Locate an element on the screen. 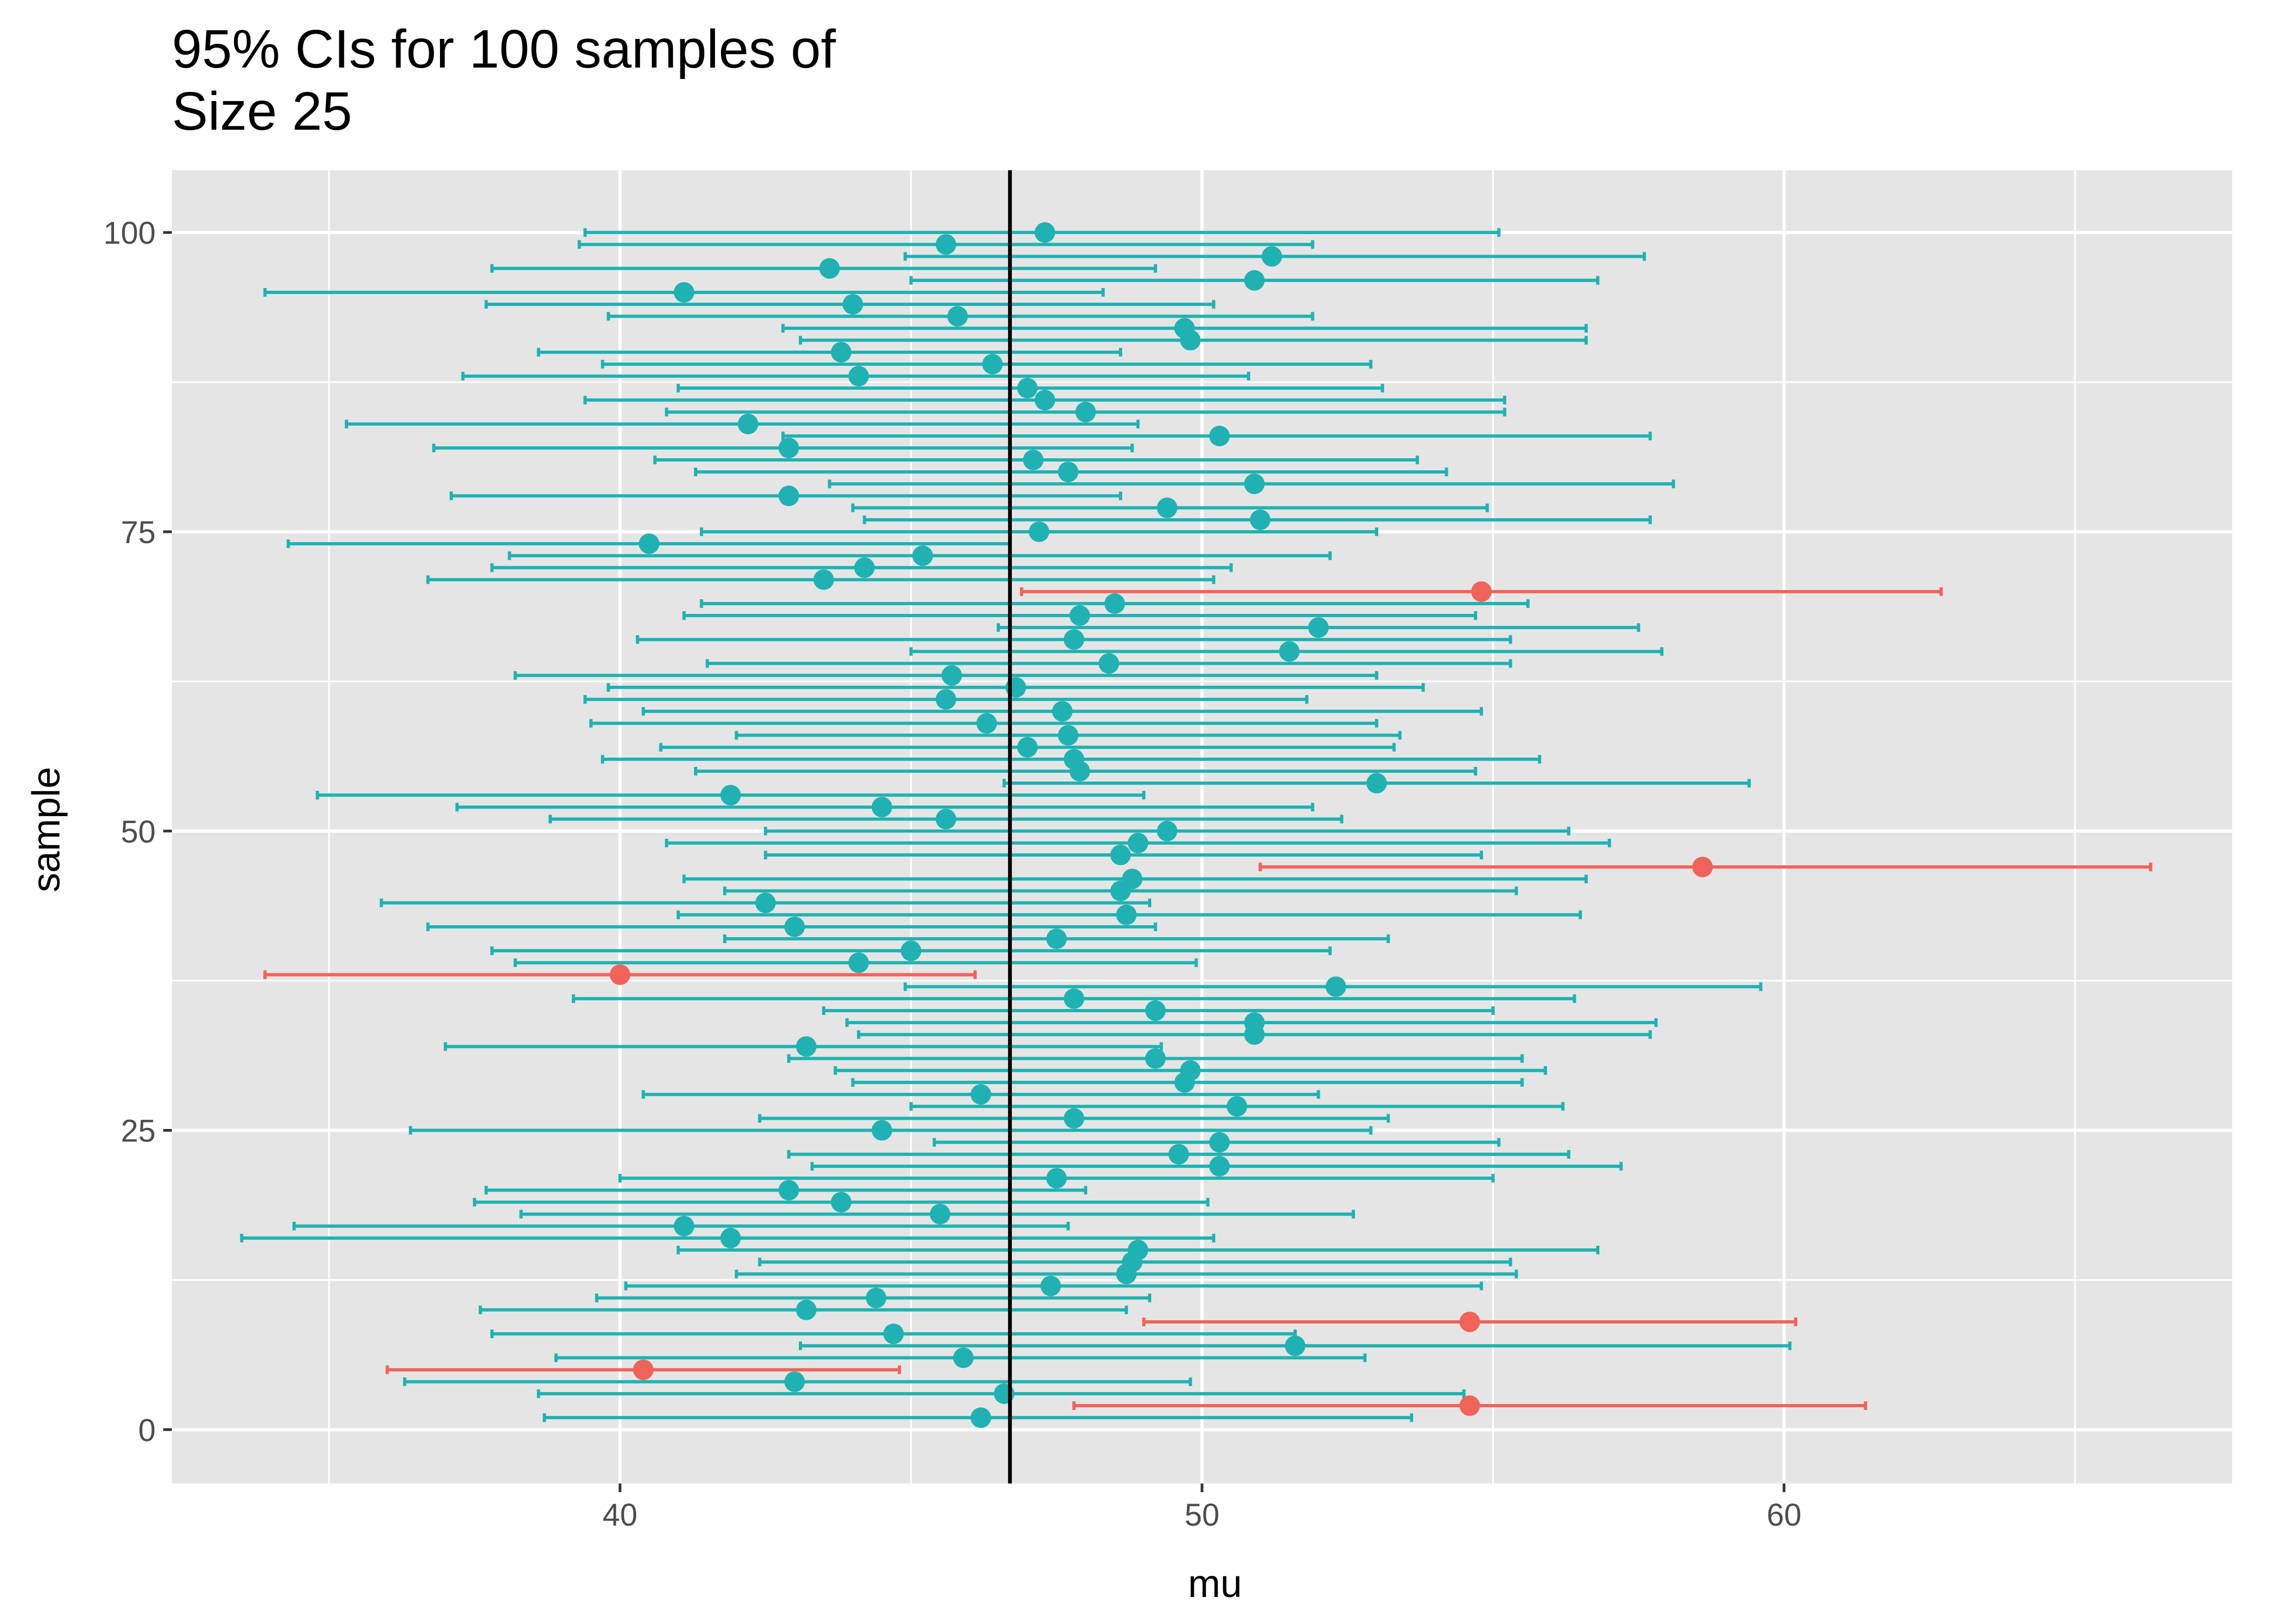 Image resolution: width=2270 pixels, height=1624 pixels. x-axis-title: mu is located at coordinates (1215, 1584).